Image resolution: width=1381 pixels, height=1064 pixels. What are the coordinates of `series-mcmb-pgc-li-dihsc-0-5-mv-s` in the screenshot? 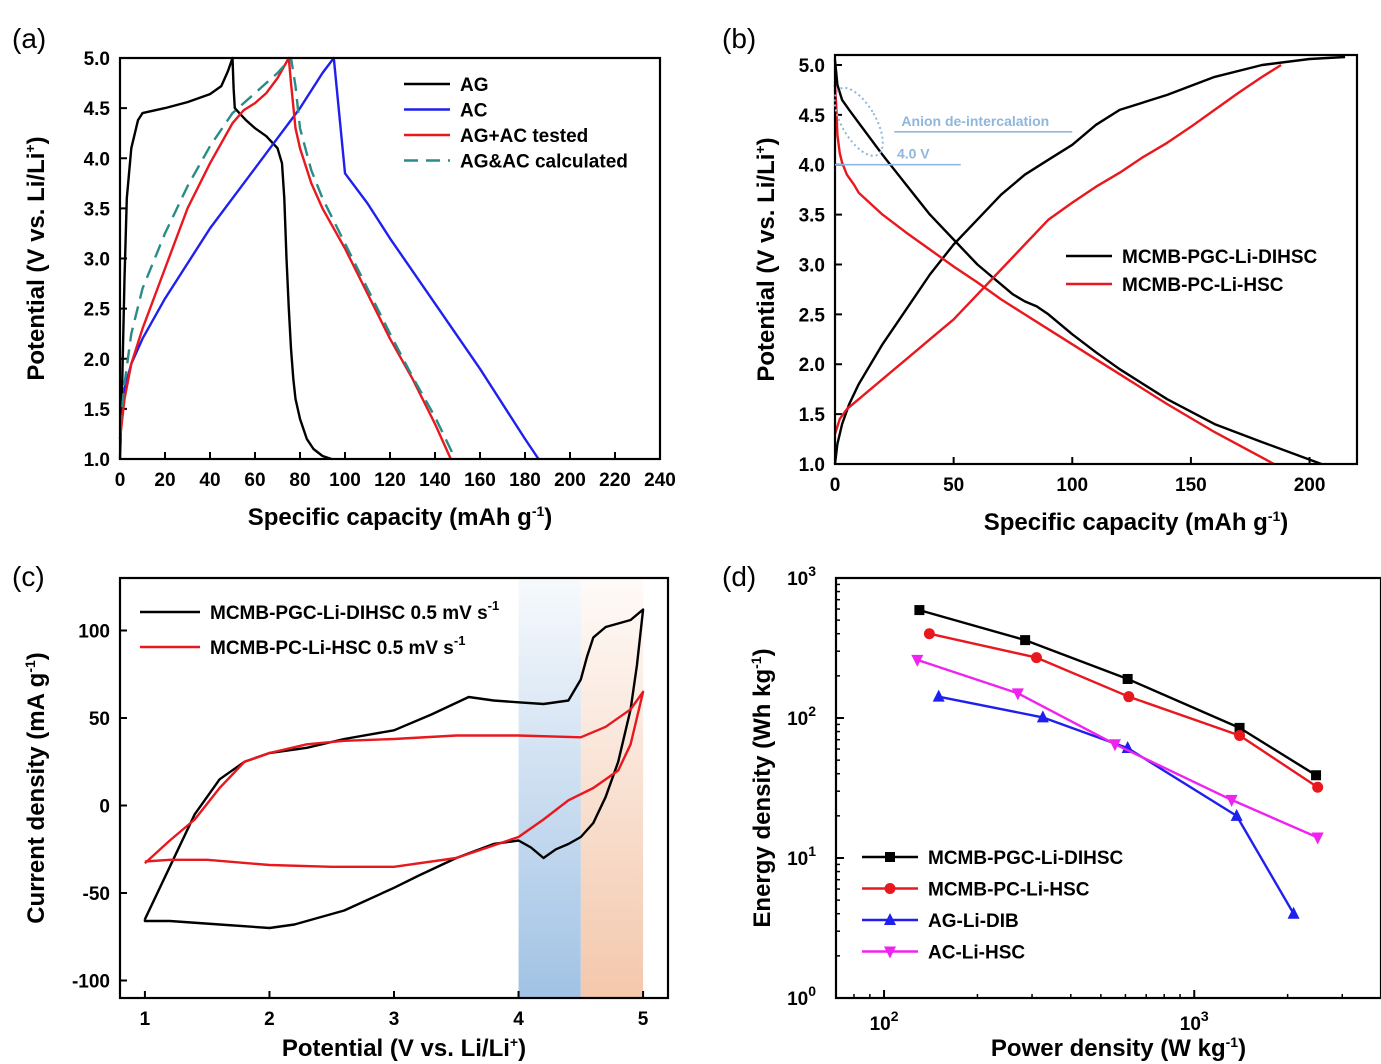 It's located at (394, 769).